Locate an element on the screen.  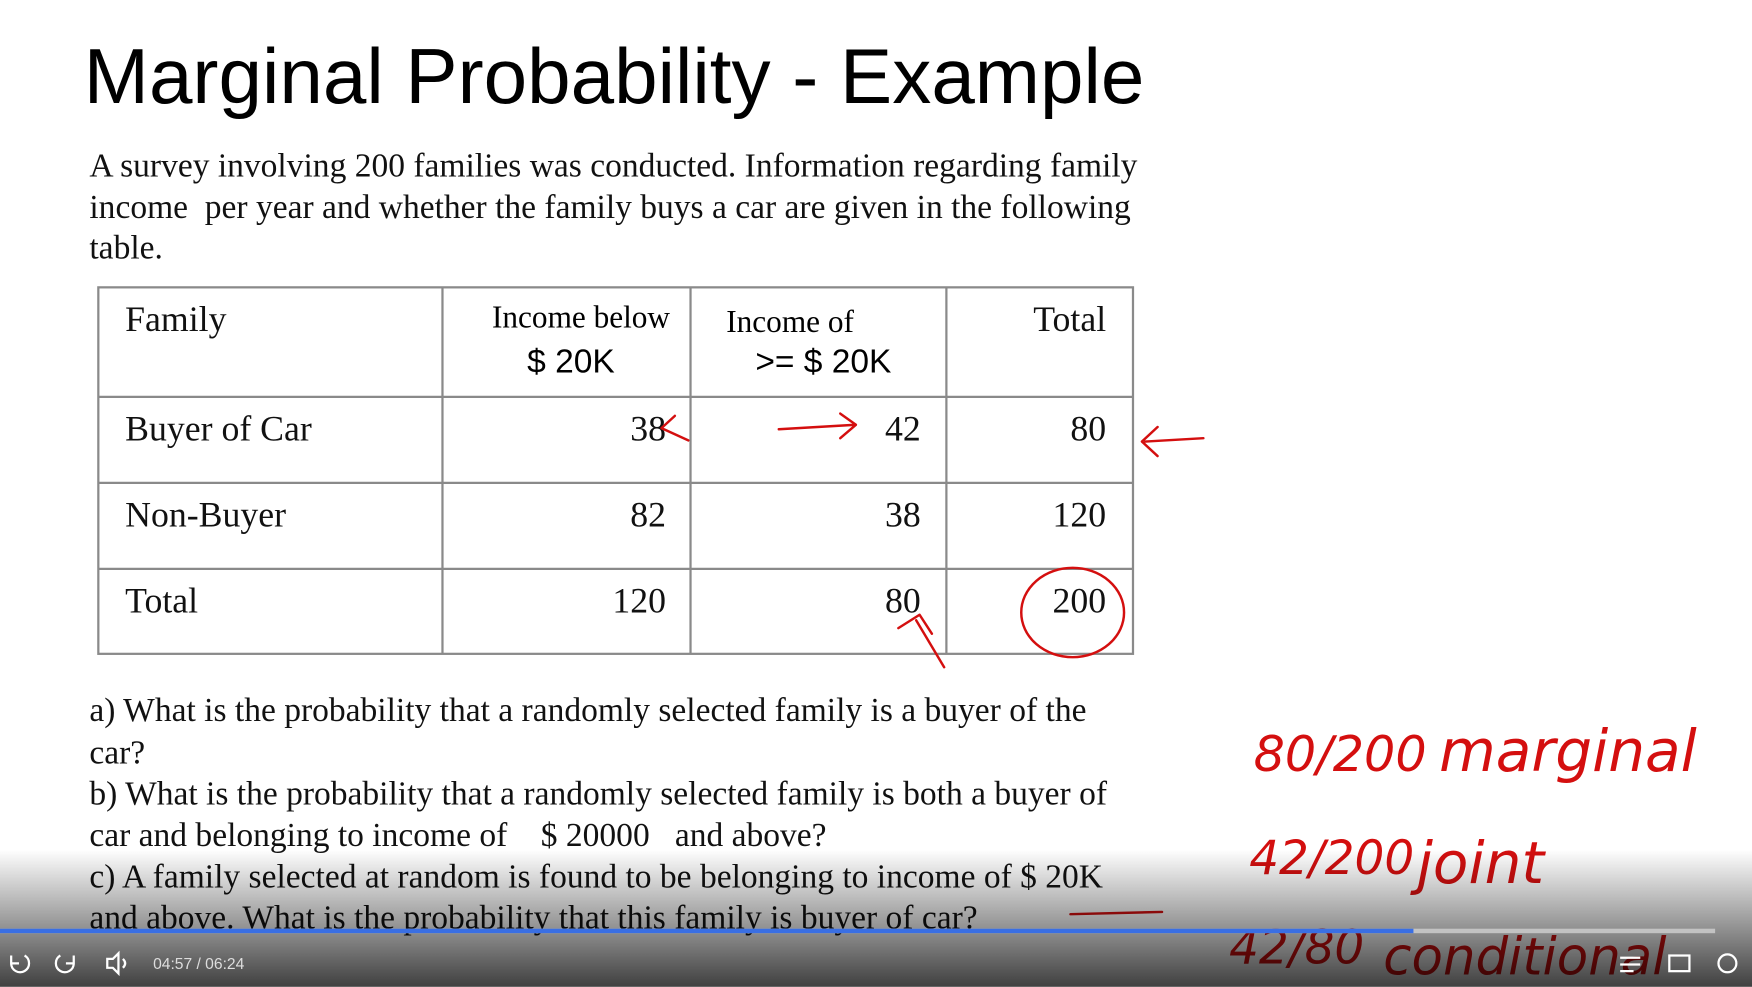
control-shade is located at coordinates (876, 918).